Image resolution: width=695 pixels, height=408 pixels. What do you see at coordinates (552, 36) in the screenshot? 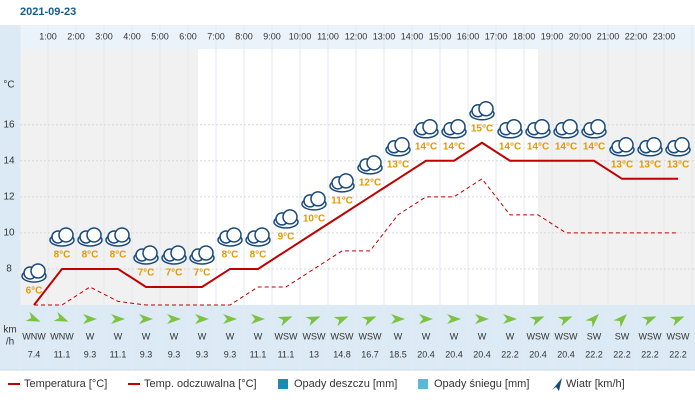
I see `hour-label: 19:00` at bounding box center [552, 36].